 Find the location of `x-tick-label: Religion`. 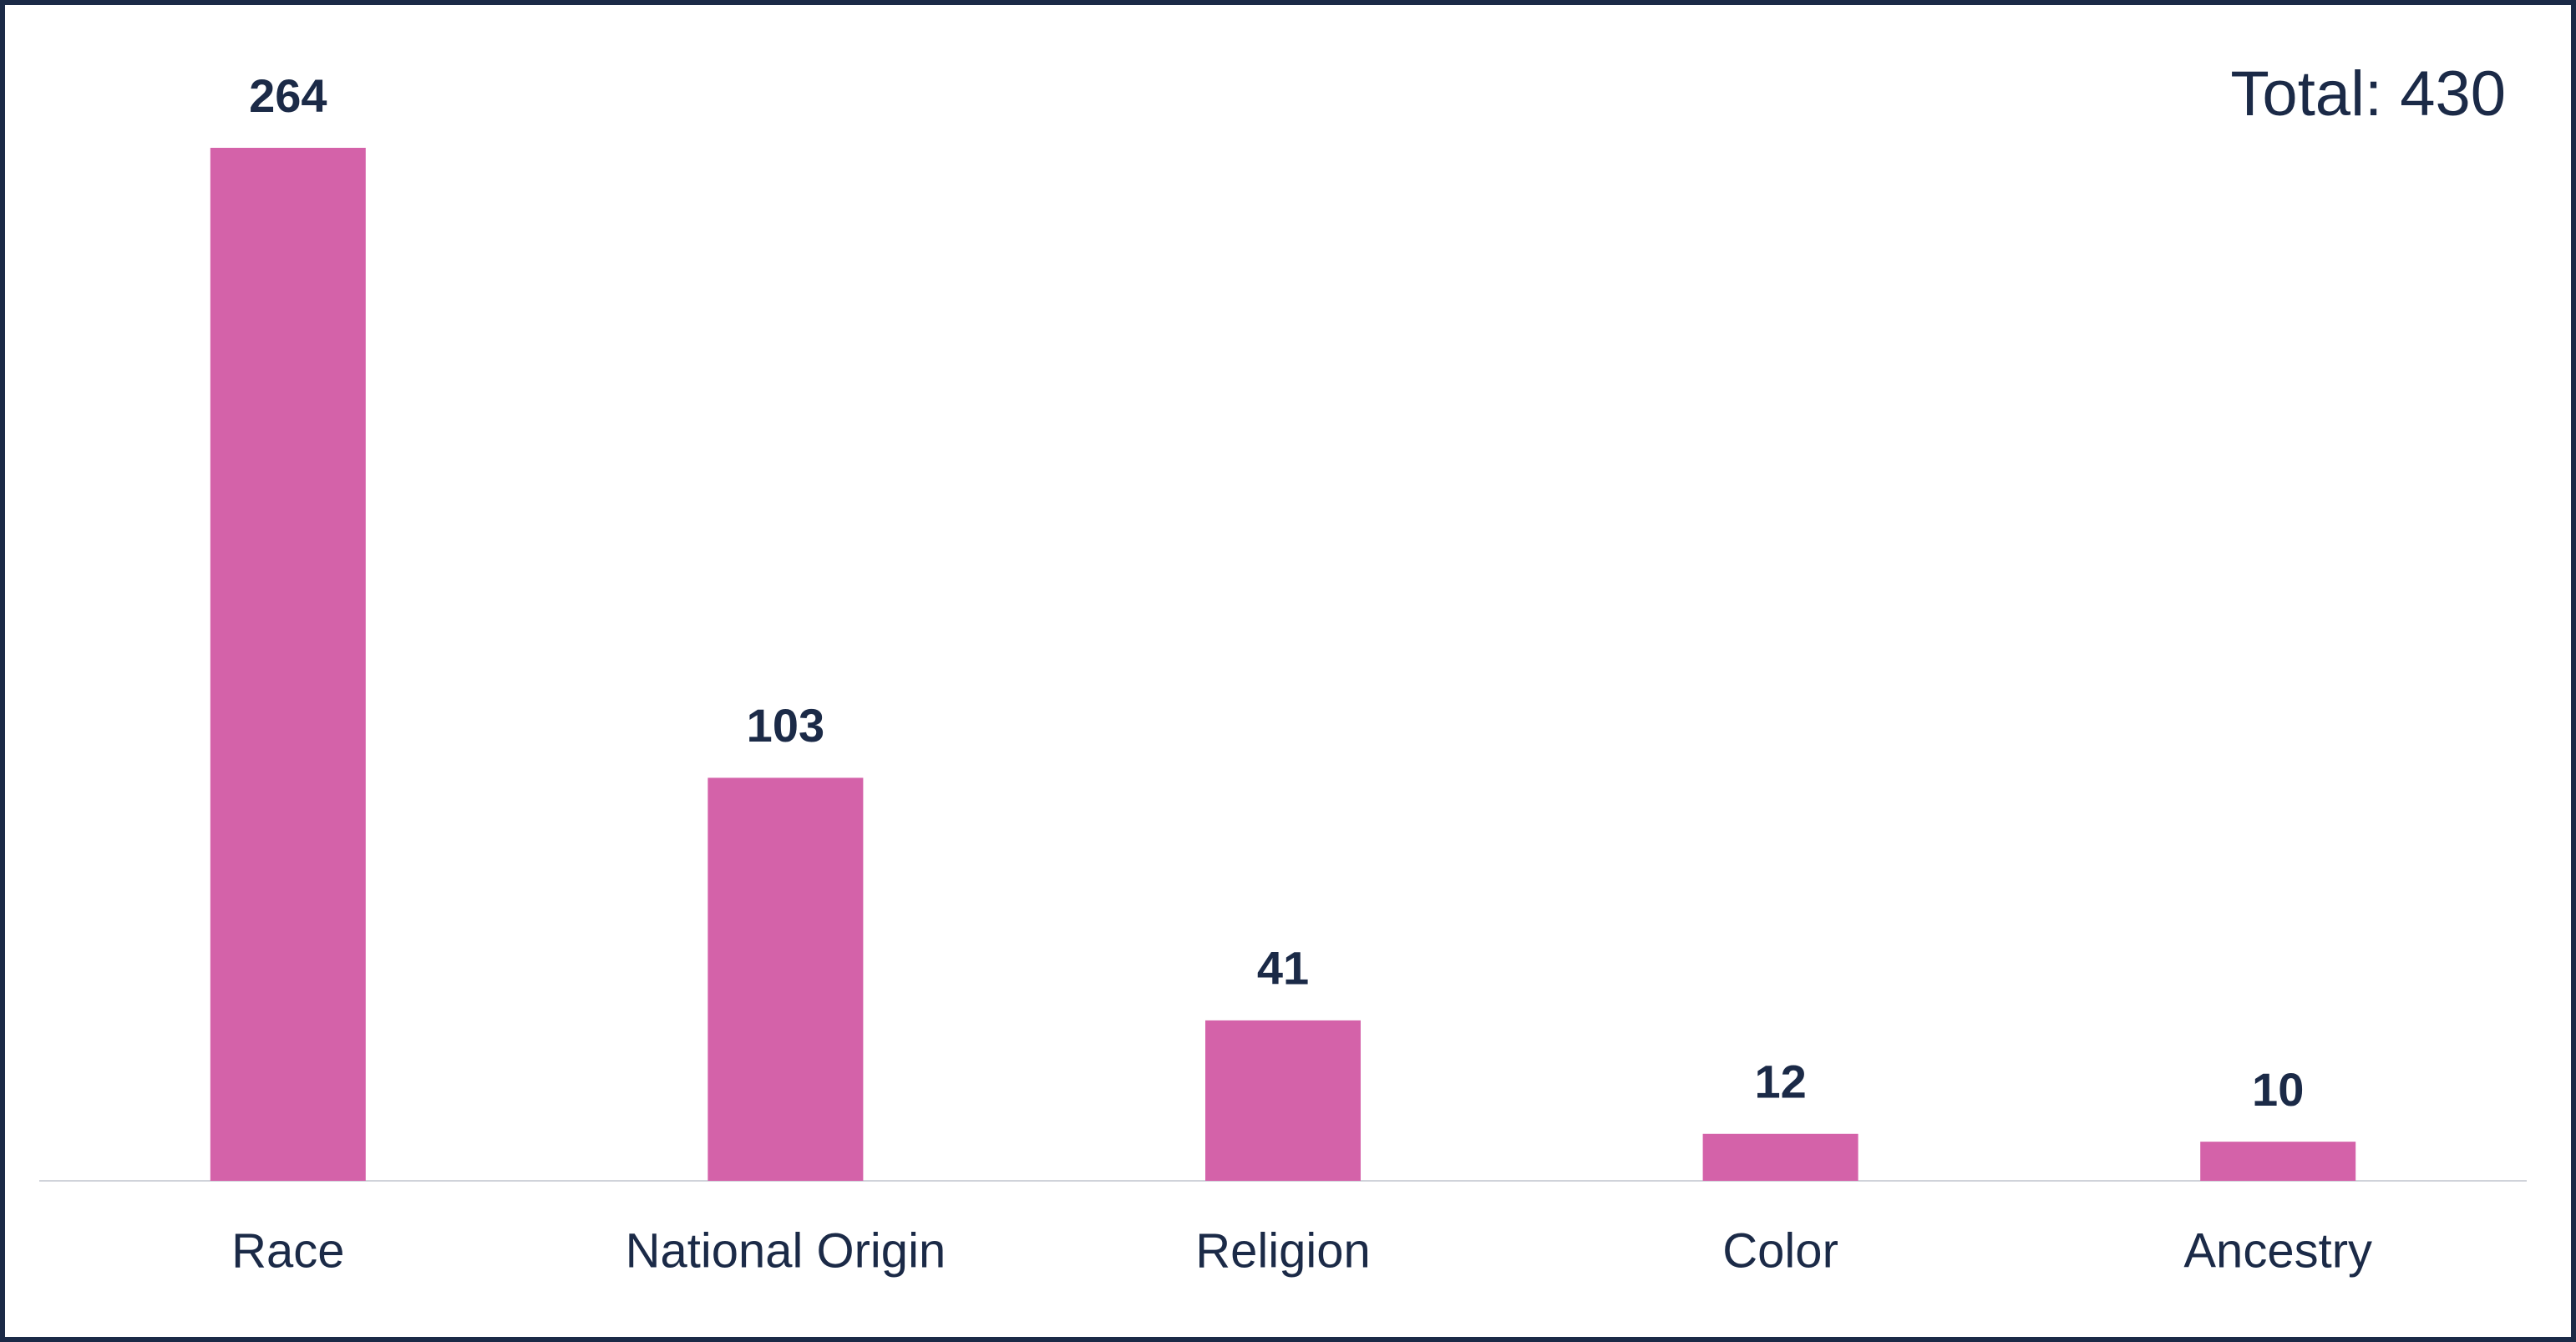

x-tick-label: Religion is located at coordinates (1283, 1250).